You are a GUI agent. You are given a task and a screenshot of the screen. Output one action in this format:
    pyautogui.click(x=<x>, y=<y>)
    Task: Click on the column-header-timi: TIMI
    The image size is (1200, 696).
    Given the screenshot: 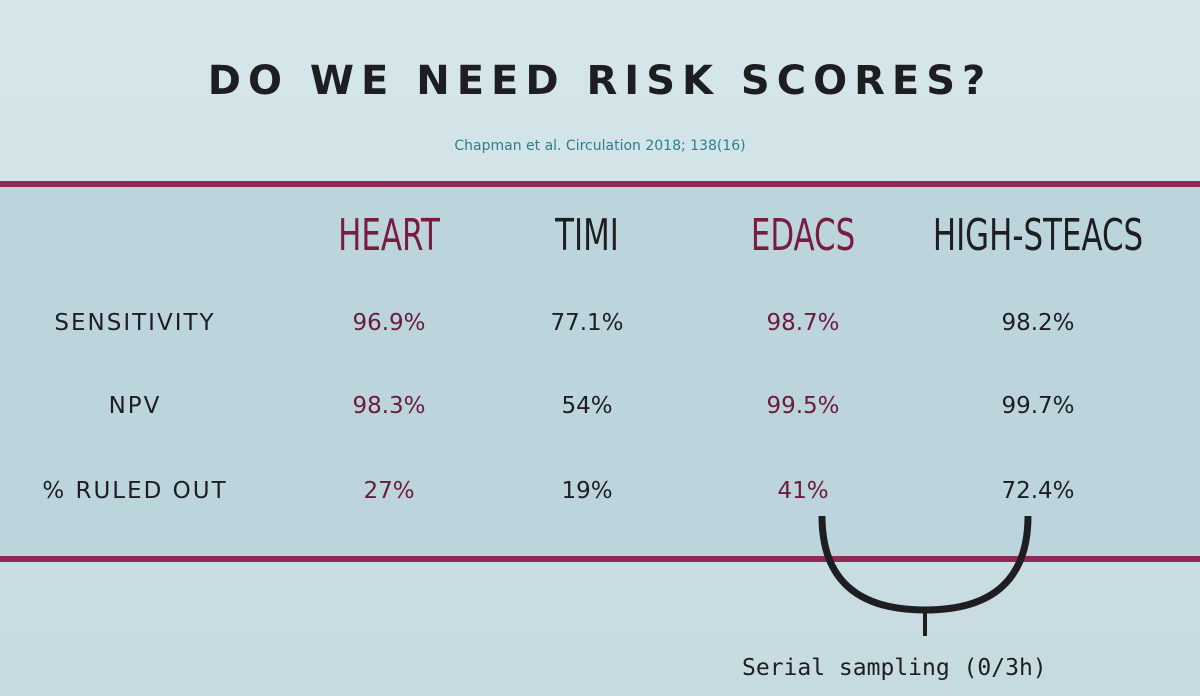 What is the action you would take?
    pyautogui.click(x=587, y=235)
    